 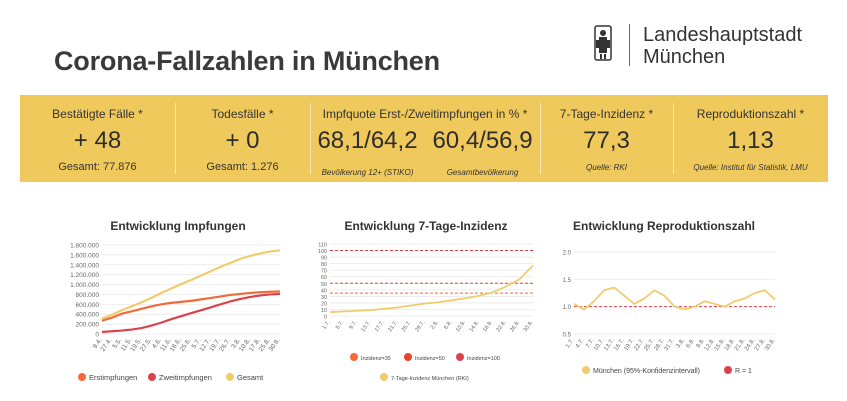 I want to click on x-tick-label: 13.7., so click(x=366, y=326).